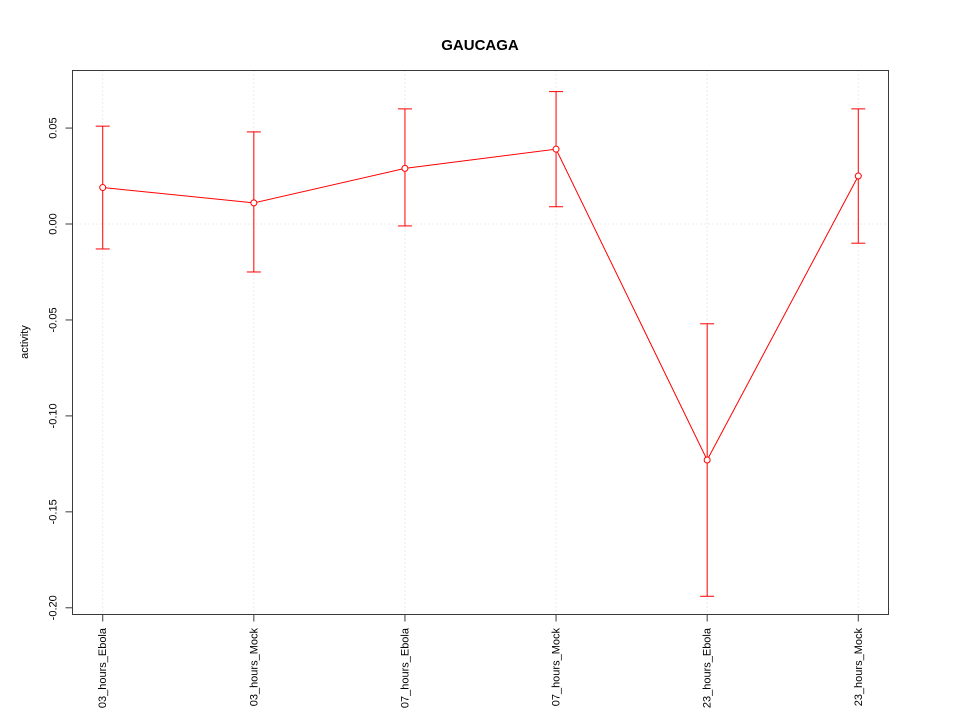  What do you see at coordinates (103, 667) in the screenshot?
I see `x-tick-label: 03_hours_Ebola` at bounding box center [103, 667].